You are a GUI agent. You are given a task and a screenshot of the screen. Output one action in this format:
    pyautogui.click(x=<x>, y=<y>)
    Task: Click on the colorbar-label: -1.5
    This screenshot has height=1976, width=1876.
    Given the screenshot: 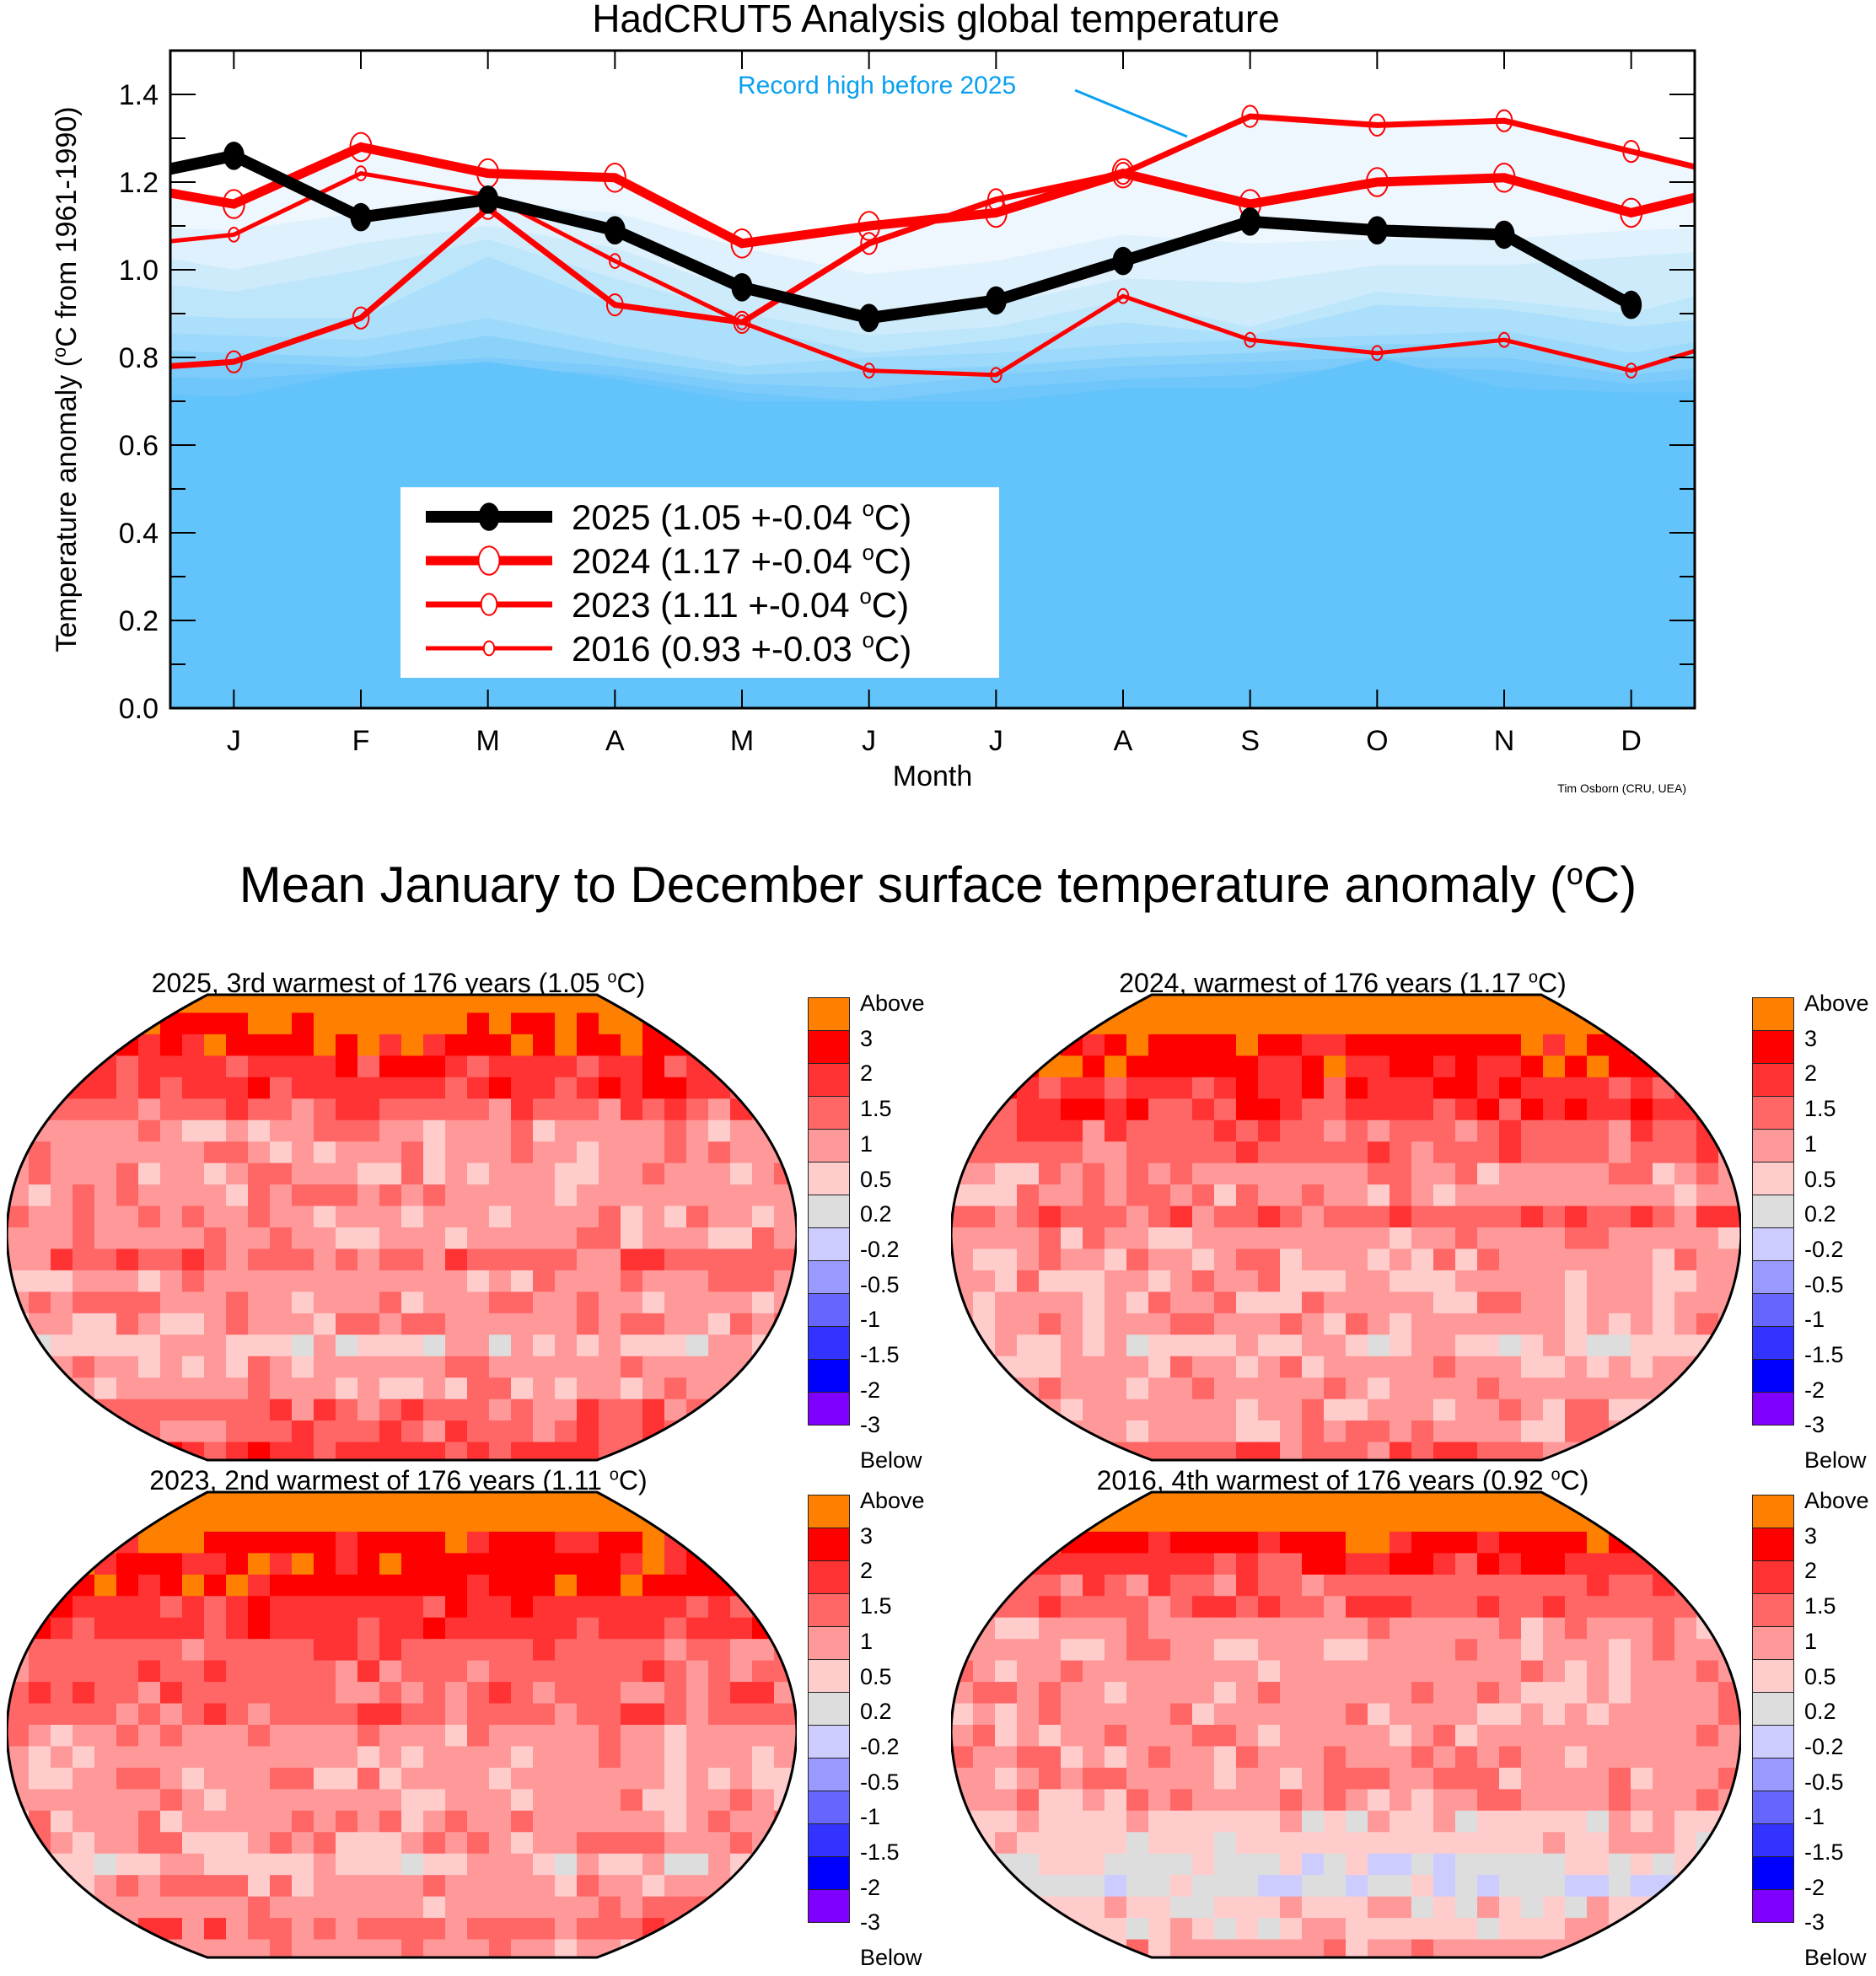 What is the action you would take?
    pyautogui.click(x=880, y=1852)
    